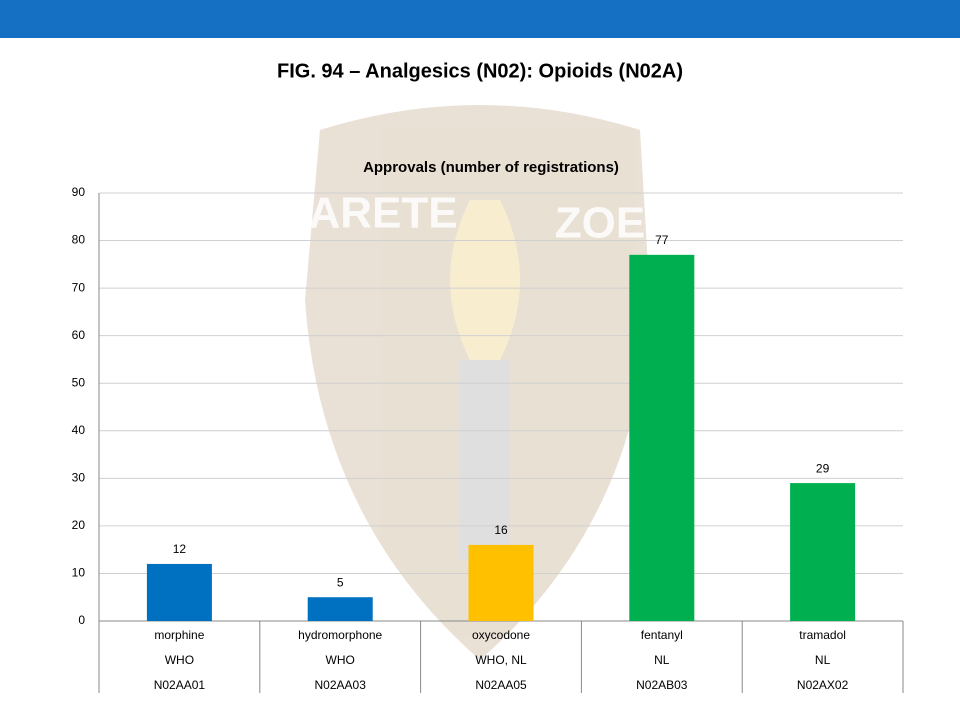 The height and width of the screenshot is (720, 960). Describe the element at coordinates (340, 635) in the screenshot. I see `x-tick-label: hydromorphone` at that location.